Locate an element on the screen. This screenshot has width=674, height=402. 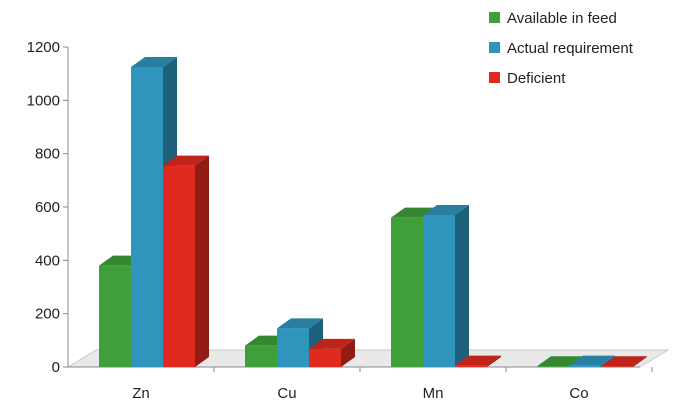
legend-label: Deficient is located at coordinates (536, 78).